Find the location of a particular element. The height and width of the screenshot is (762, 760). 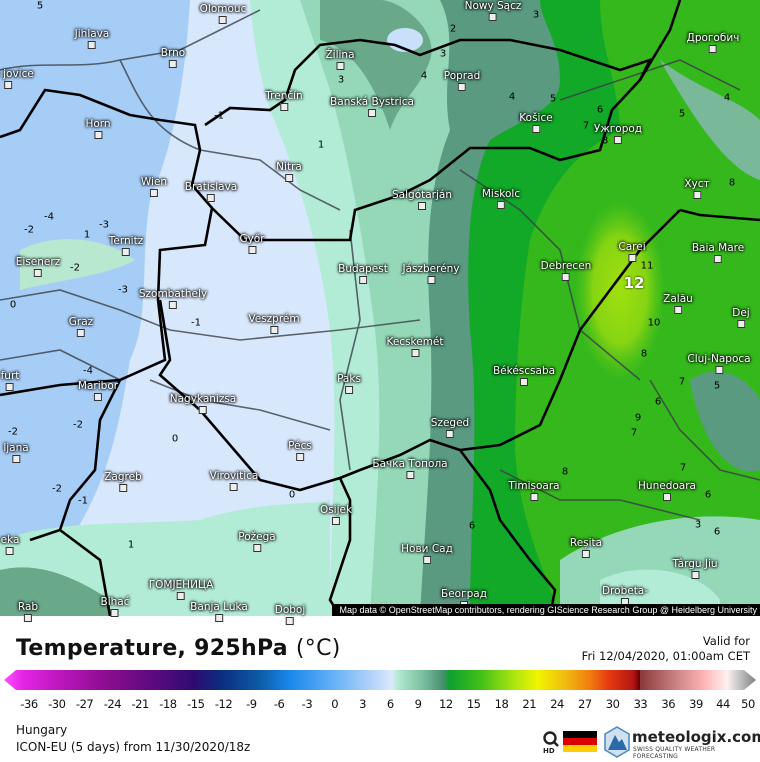

city-name: ljana is located at coordinates (16, 448).